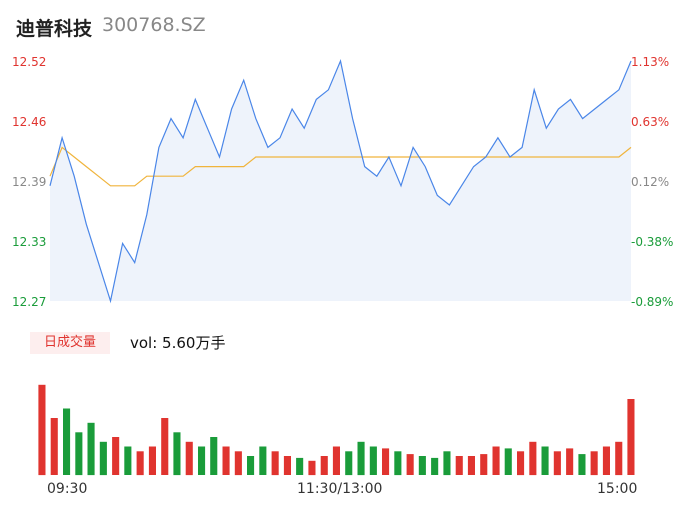 This screenshot has height=524, width=686. What do you see at coordinates (54, 29) in the screenshot?
I see `stock-name: 迪普科技` at bounding box center [54, 29].